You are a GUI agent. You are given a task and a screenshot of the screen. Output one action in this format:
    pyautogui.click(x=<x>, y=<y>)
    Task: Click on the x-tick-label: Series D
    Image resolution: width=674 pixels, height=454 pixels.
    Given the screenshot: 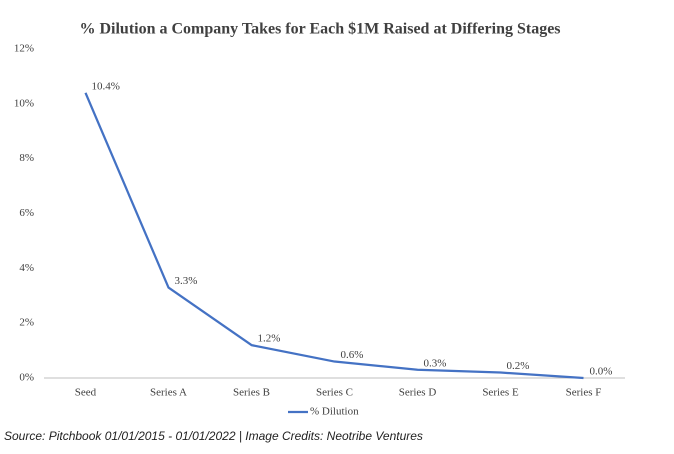 What is the action you would take?
    pyautogui.click(x=418, y=393)
    